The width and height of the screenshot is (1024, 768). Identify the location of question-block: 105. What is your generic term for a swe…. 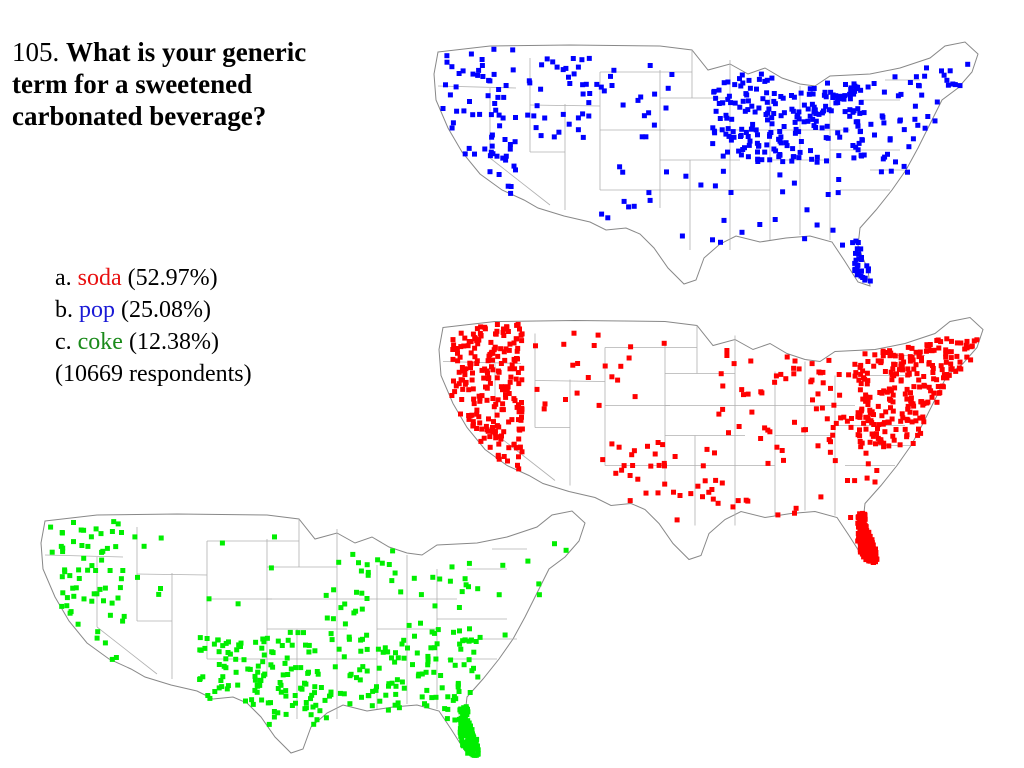
(182, 84).